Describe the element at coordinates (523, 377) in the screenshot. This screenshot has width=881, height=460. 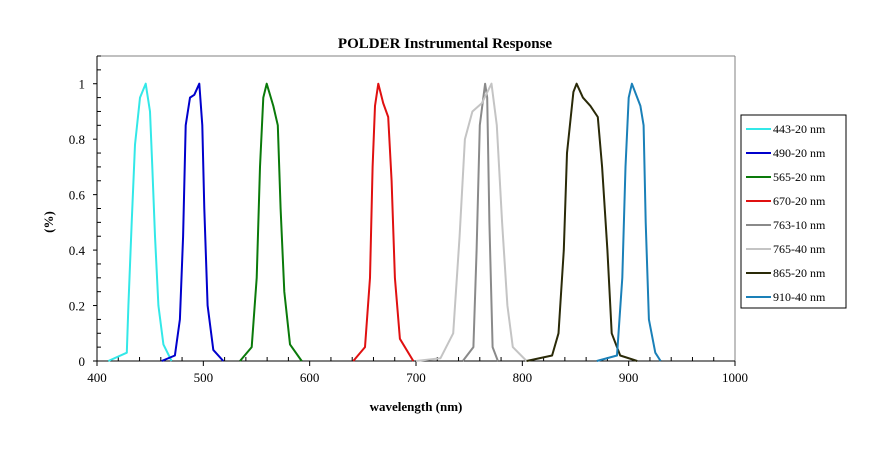
I see `x-tick-label: 800` at that location.